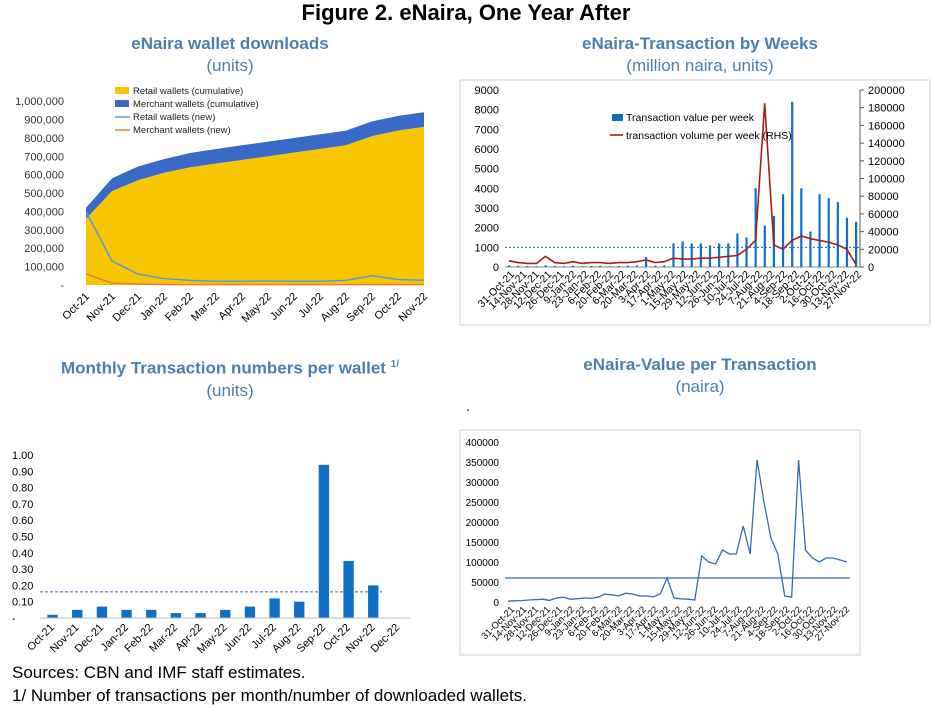 The height and width of the screenshot is (708, 932). I want to click on downloads-title-block: eNaira wallet downloads (units), so click(230, 55).